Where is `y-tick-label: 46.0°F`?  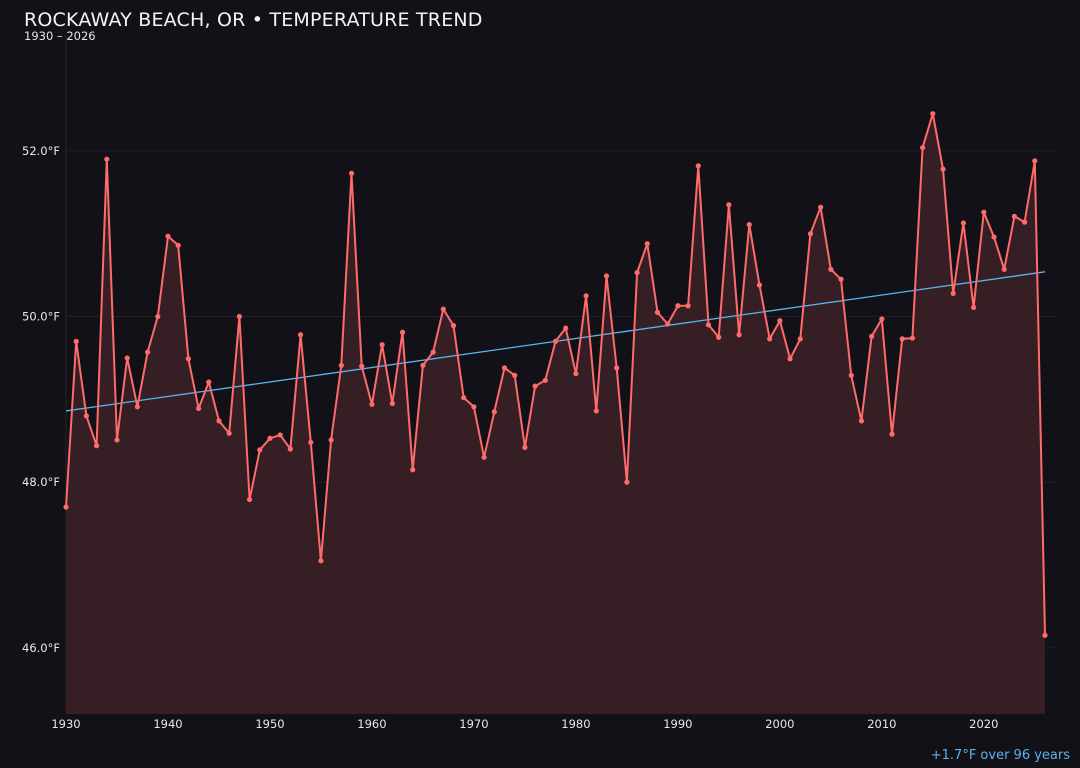
y-tick-label: 46.0°F is located at coordinates (41, 648).